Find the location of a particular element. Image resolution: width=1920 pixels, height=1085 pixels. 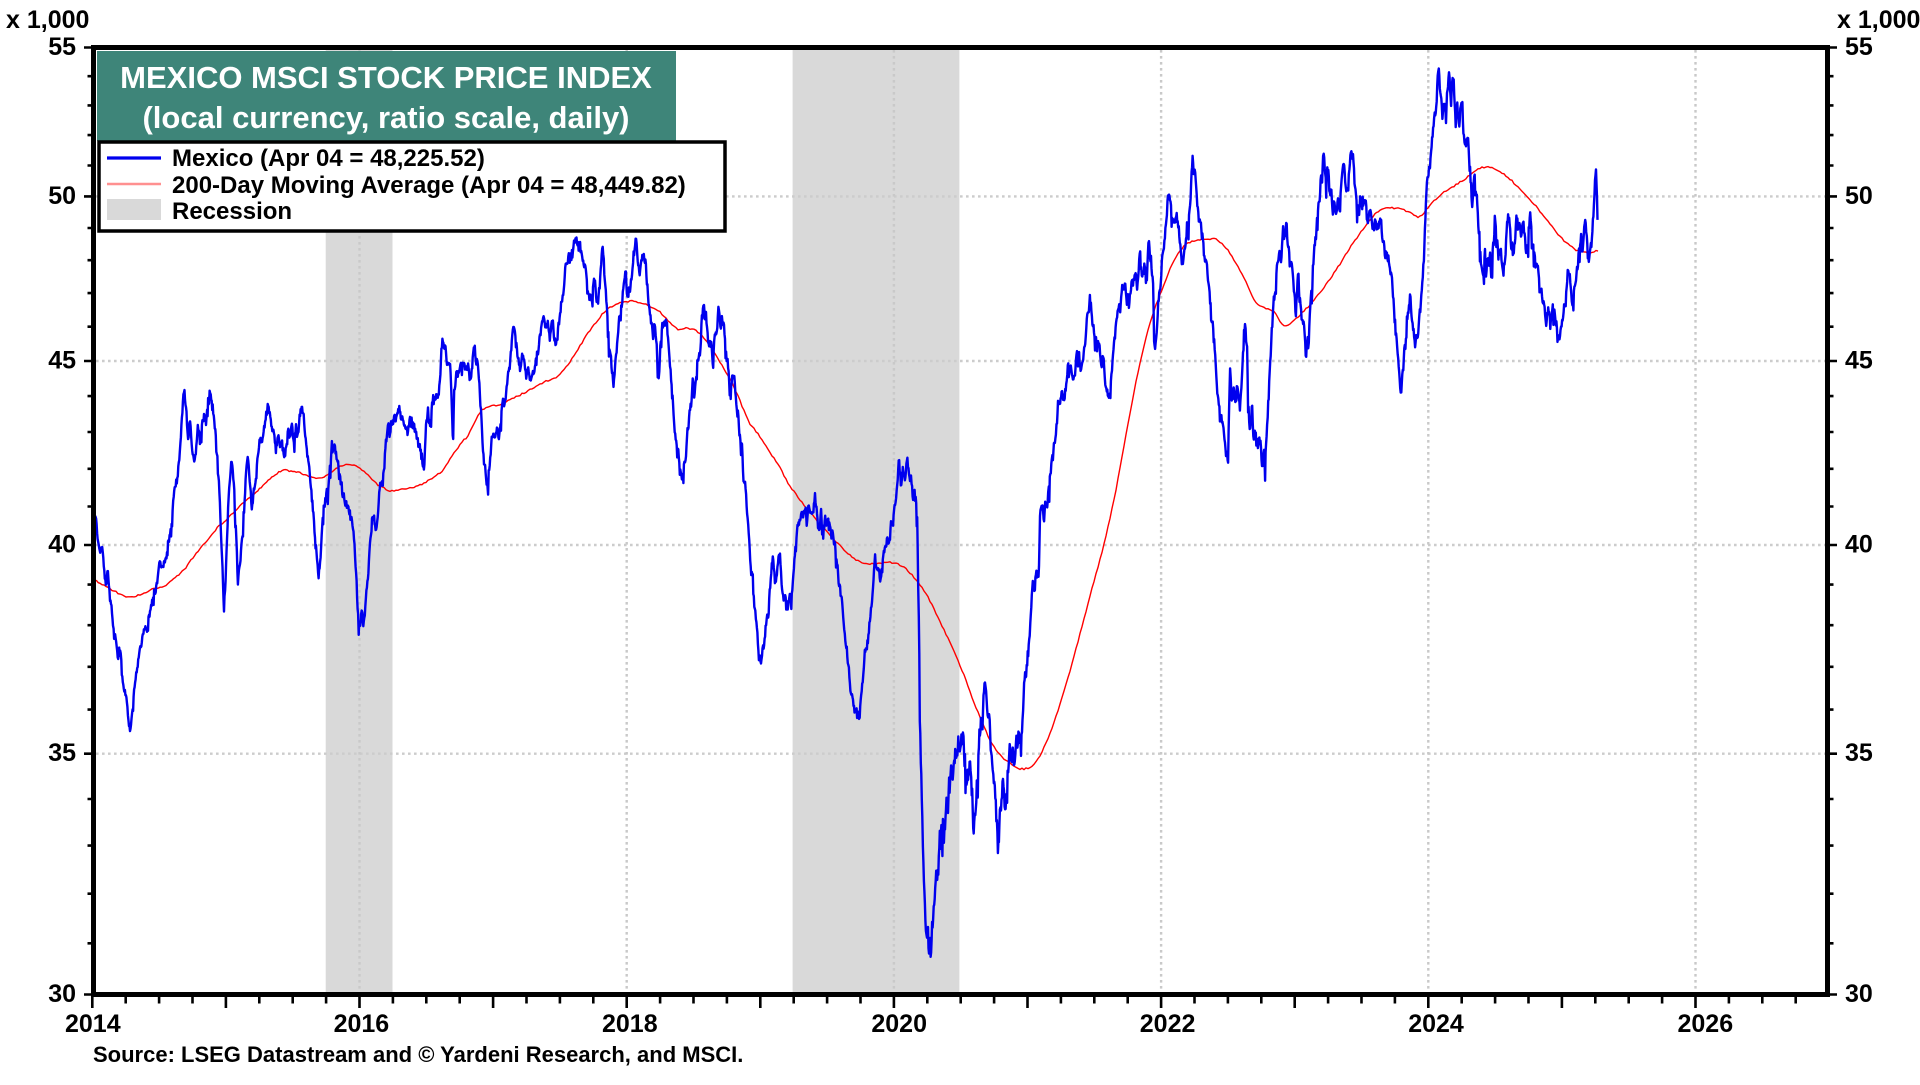

svg-text: 2022 is located at coordinates (1168, 1024).